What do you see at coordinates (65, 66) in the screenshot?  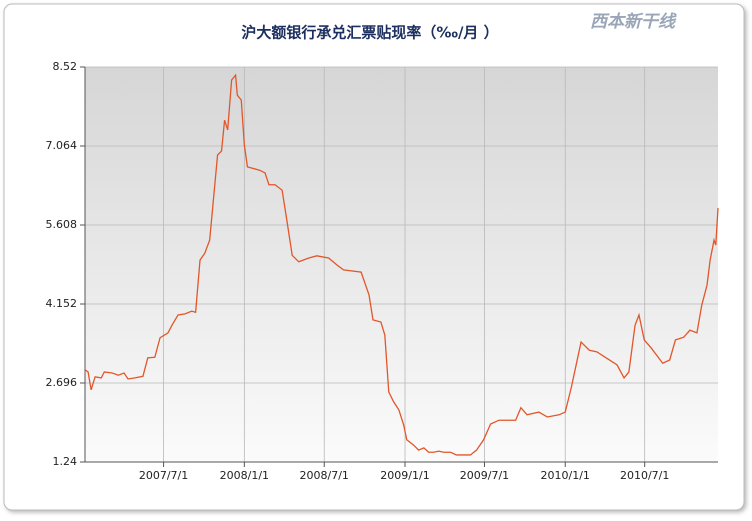 I see `y-tick-label: 8.52` at bounding box center [65, 66].